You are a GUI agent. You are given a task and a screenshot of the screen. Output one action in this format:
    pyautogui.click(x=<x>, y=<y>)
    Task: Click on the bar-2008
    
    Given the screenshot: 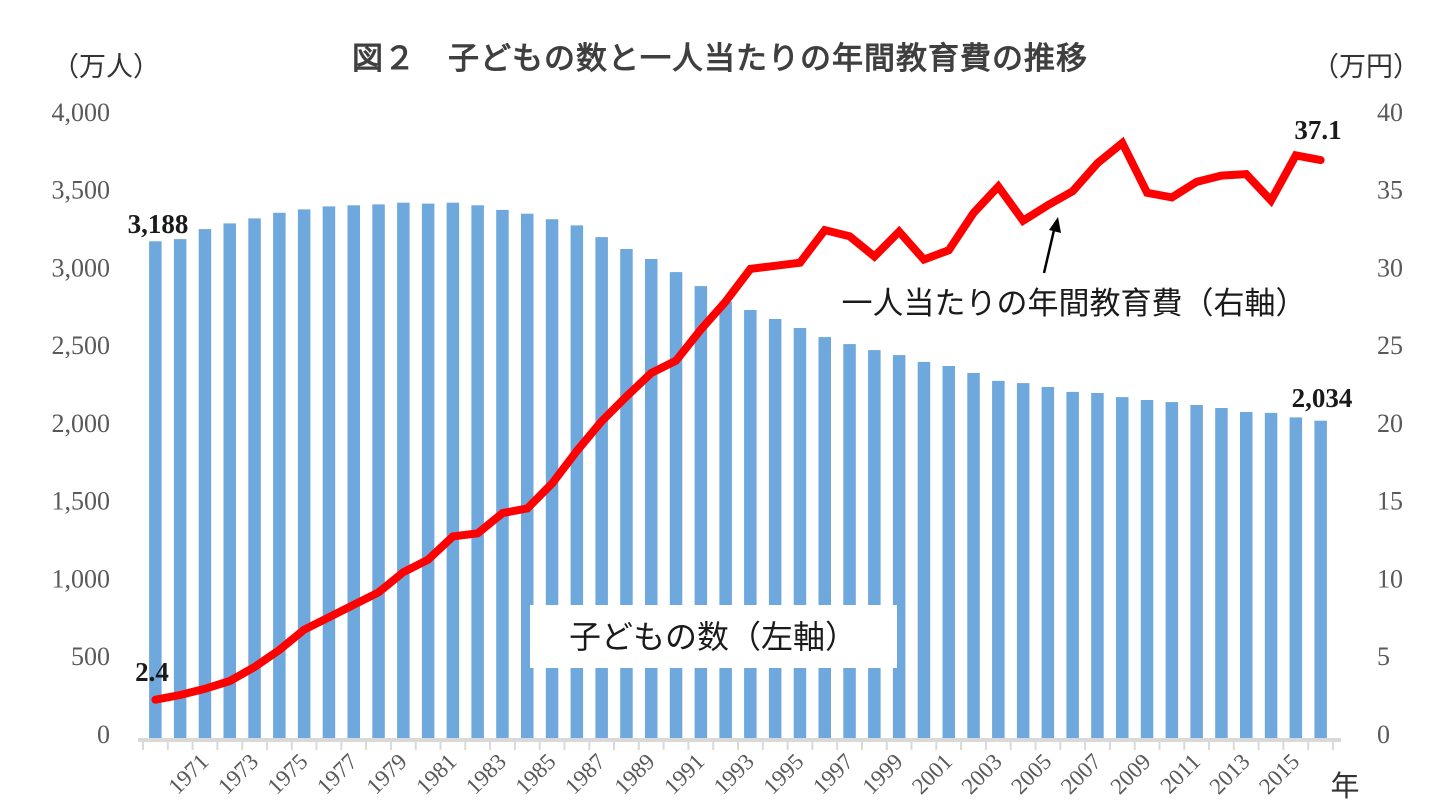 What is the action you would take?
    pyautogui.click(x=1122, y=568)
    